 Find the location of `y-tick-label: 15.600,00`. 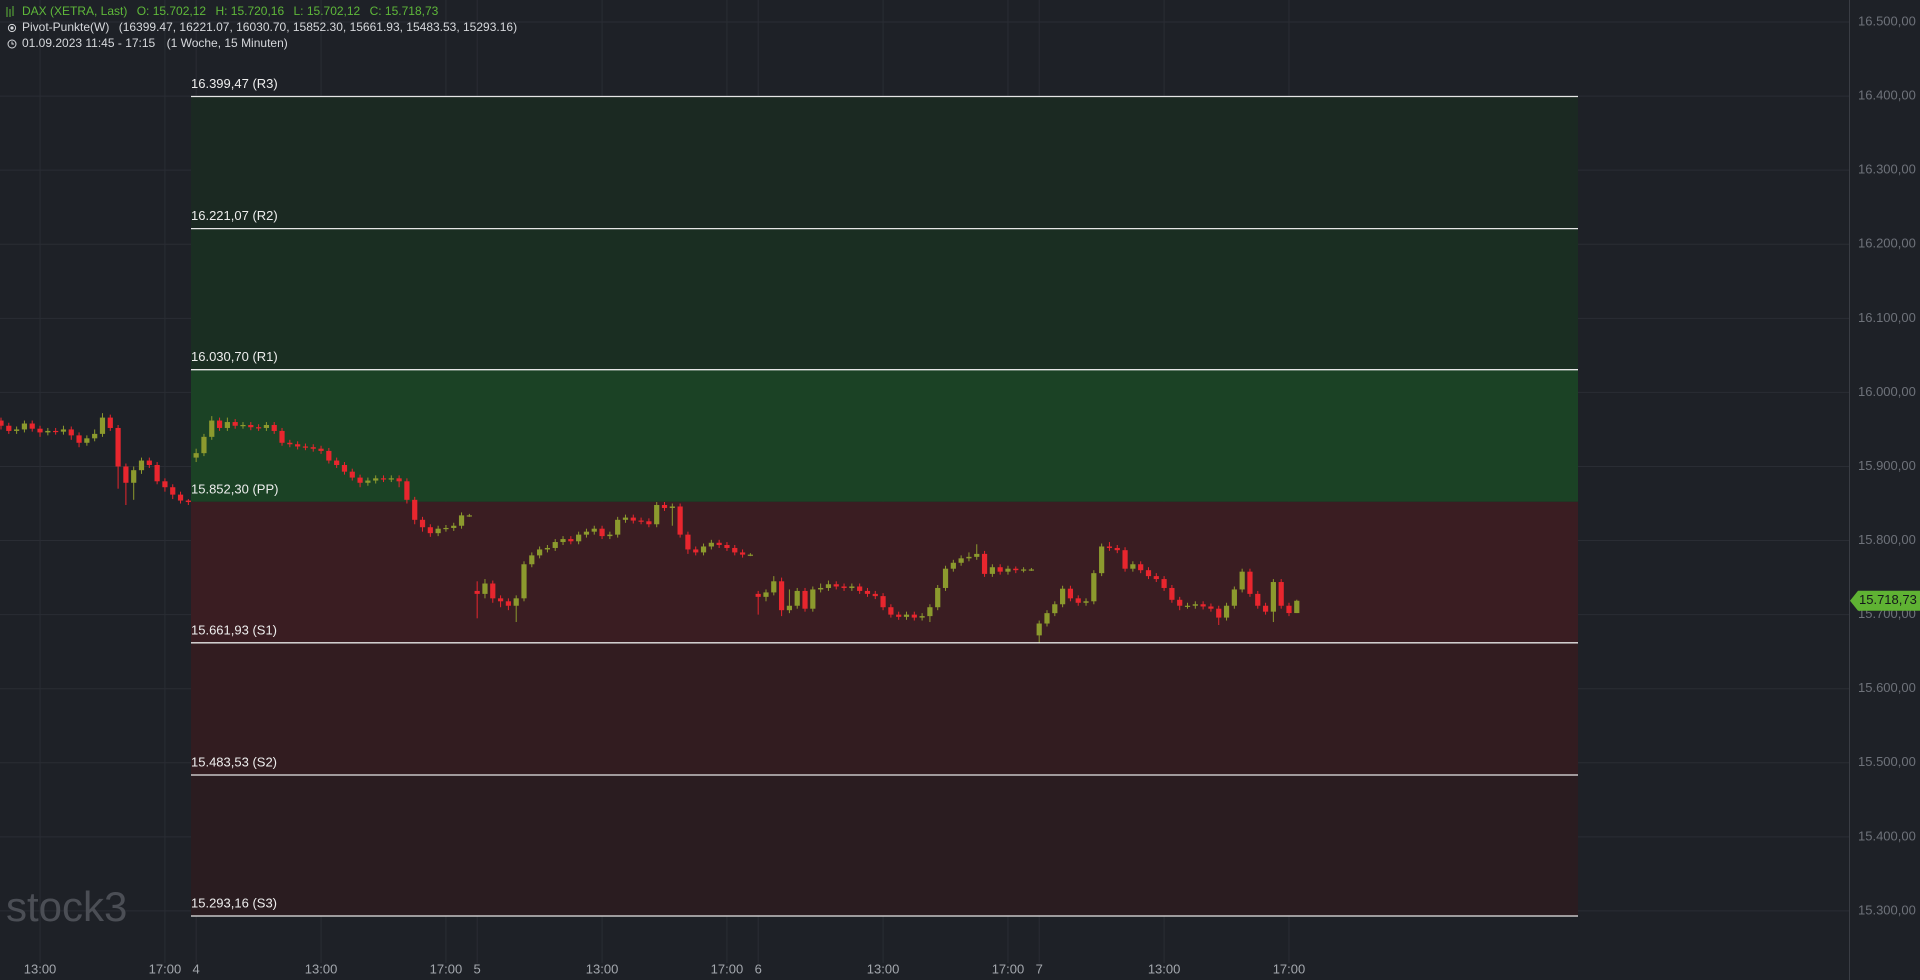

y-tick-label: 15.600,00 is located at coordinates (1887, 687).